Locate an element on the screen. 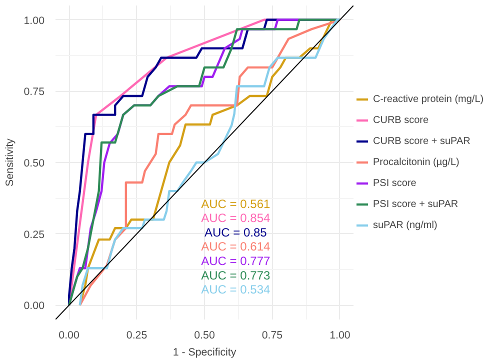 The height and width of the screenshot is (361, 500). legend-label: PSI score is located at coordinates (394, 183).